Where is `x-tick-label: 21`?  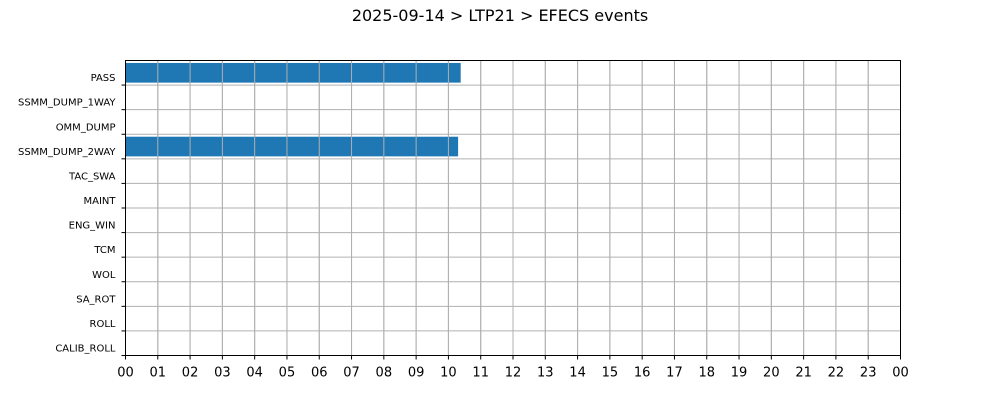
x-tick-label: 21 is located at coordinates (803, 373).